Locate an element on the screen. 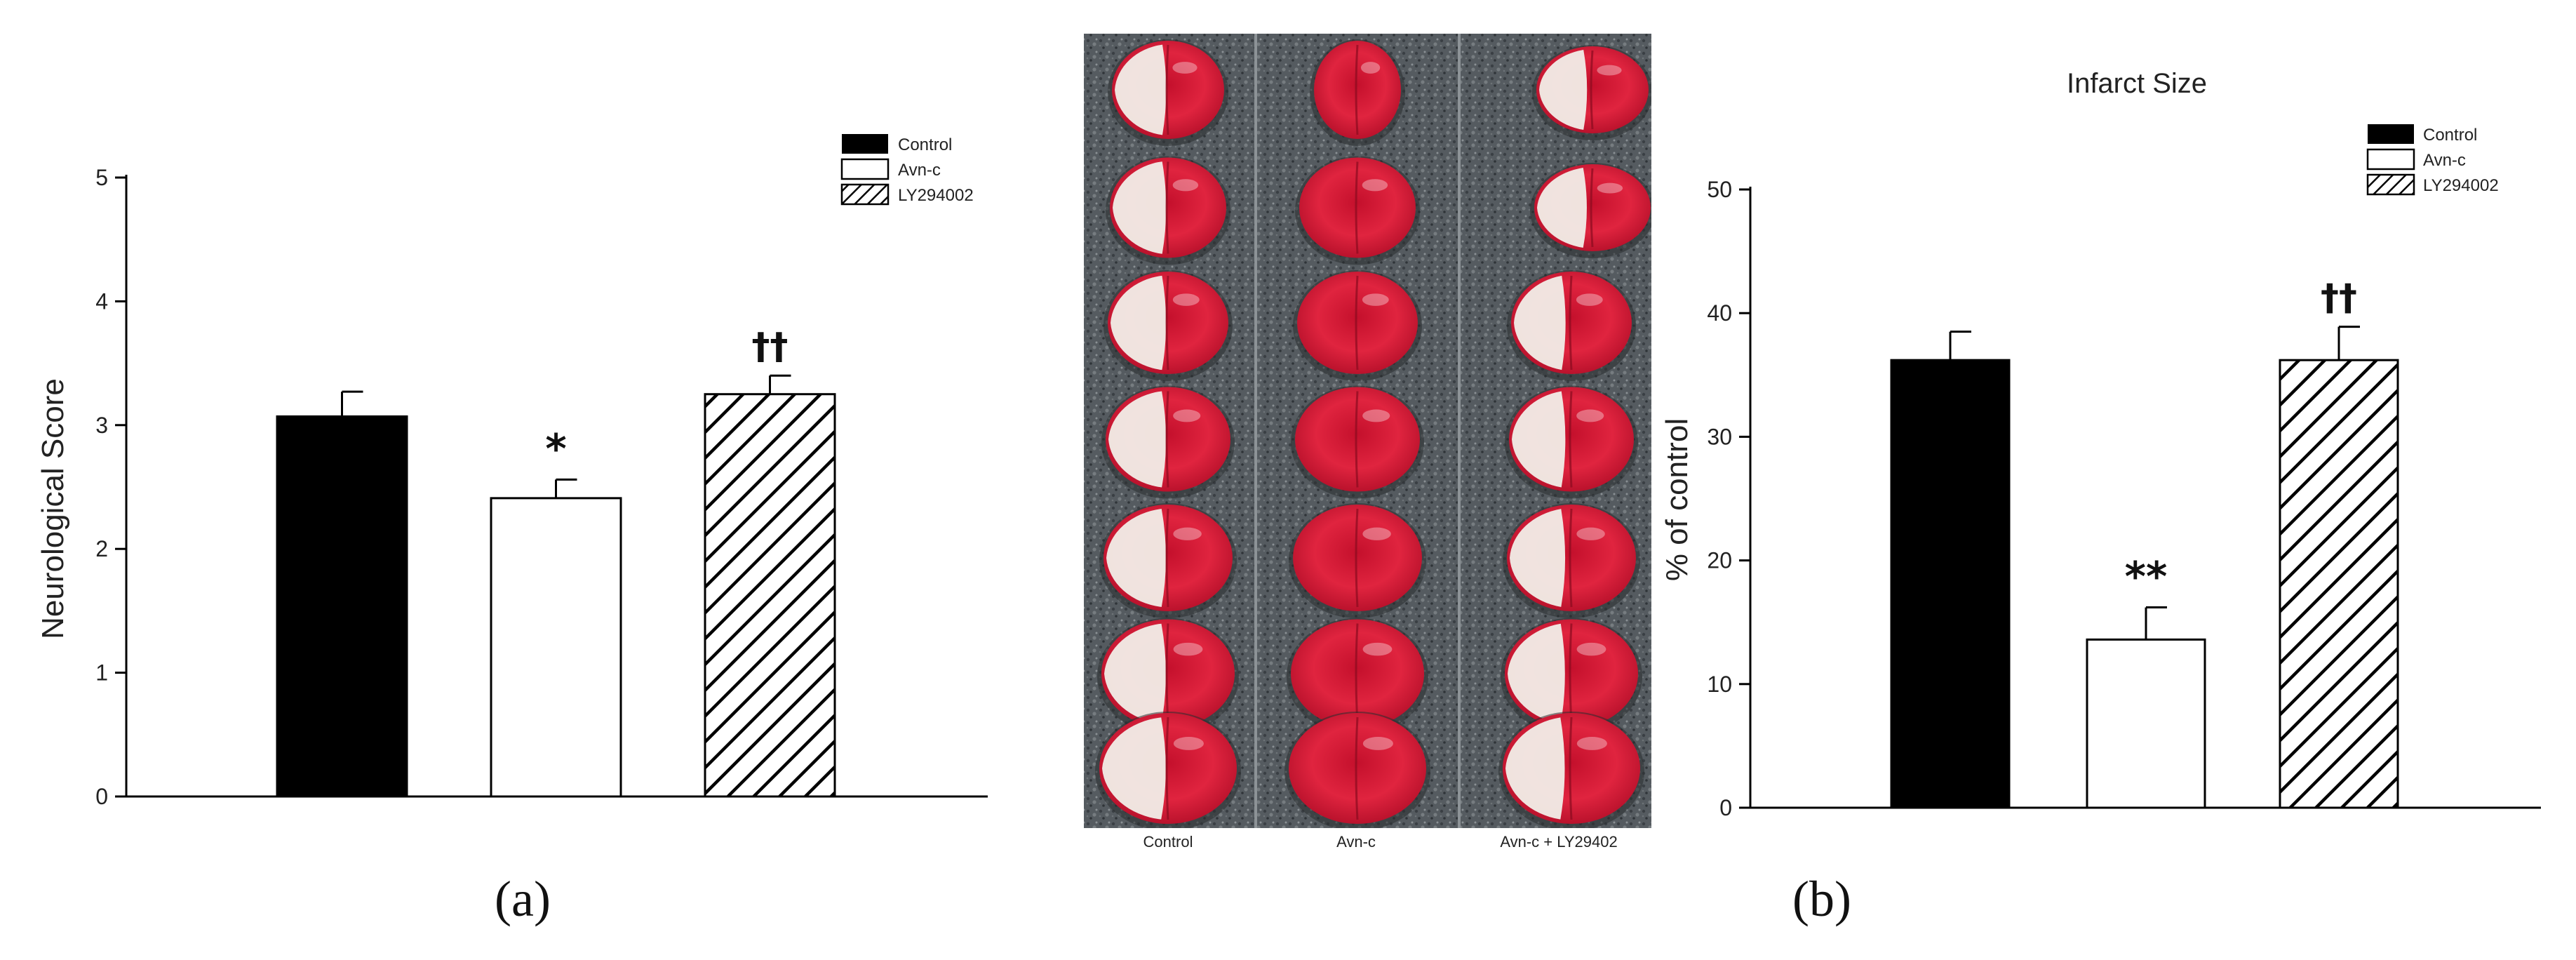 This screenshot has width=2576, height=960. y-tick-label: 4 is located at coordinates (101, 301).